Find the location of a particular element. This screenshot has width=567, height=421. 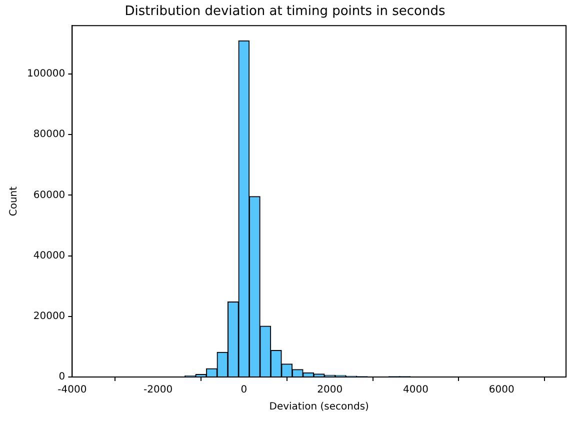

x-tick-label: -4000 is located at coordinates (72, 390).